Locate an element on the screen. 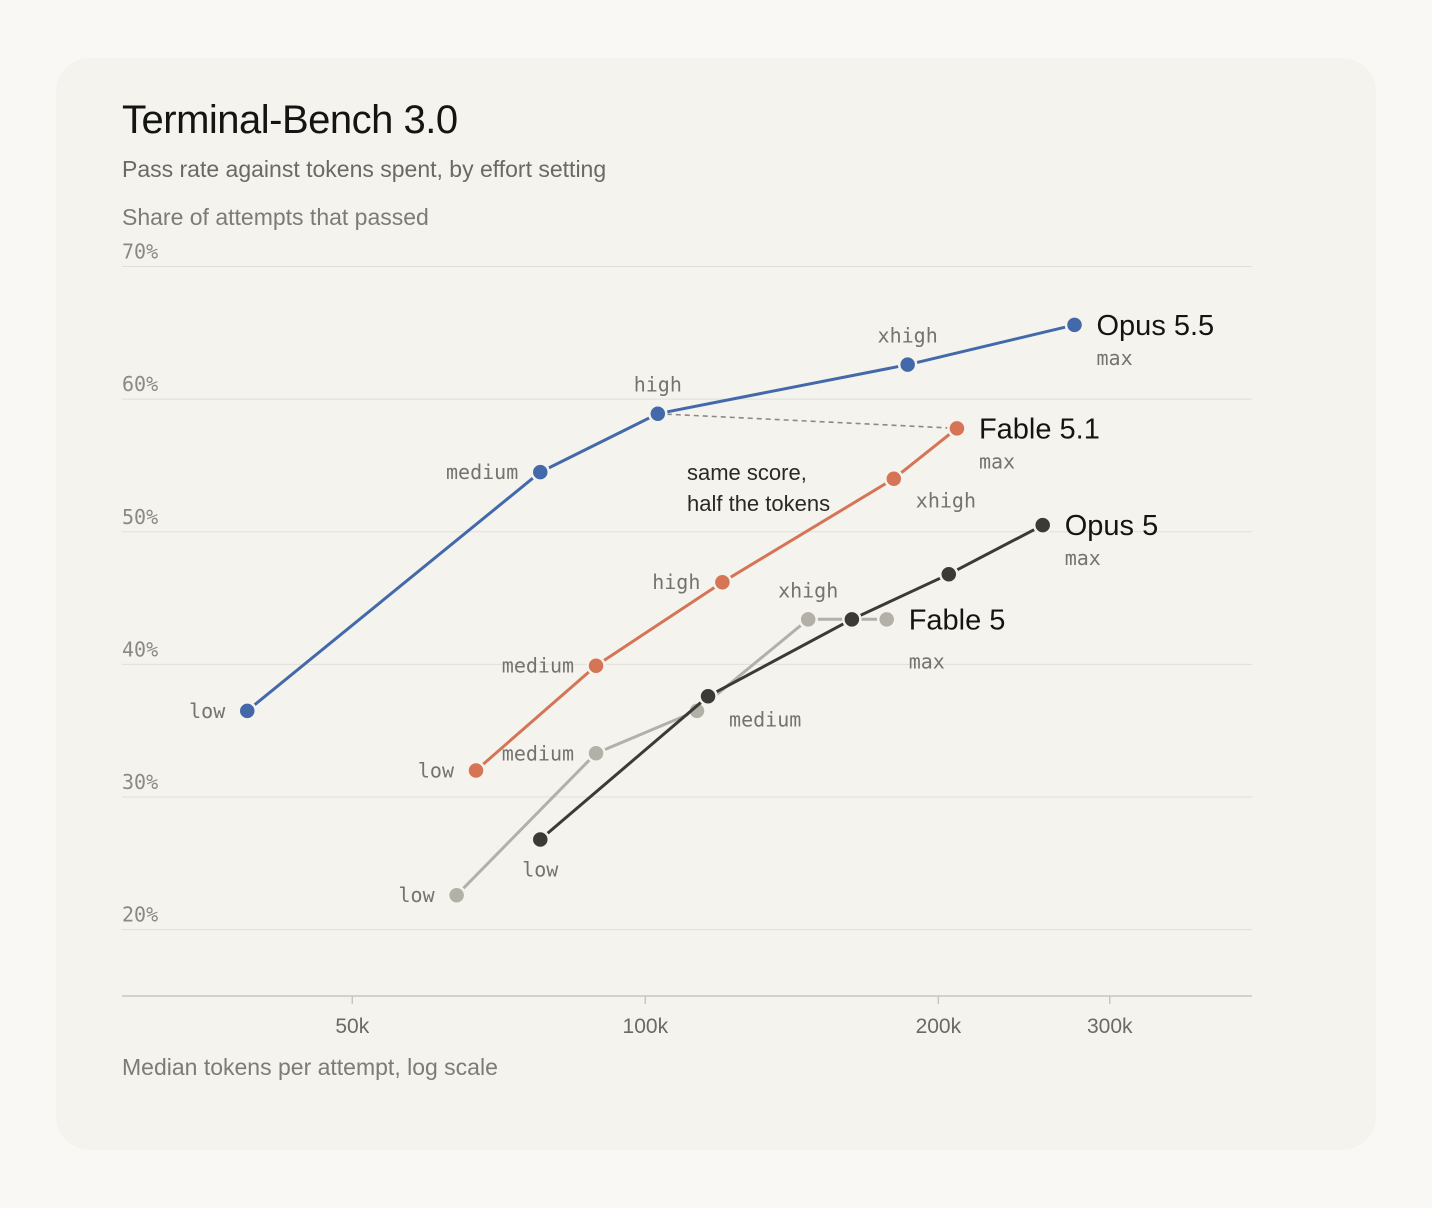 The height and width of the screenshot is (1208, 1432). point-label-opus-5-5: xhigh is located at coordinates (908, 336).